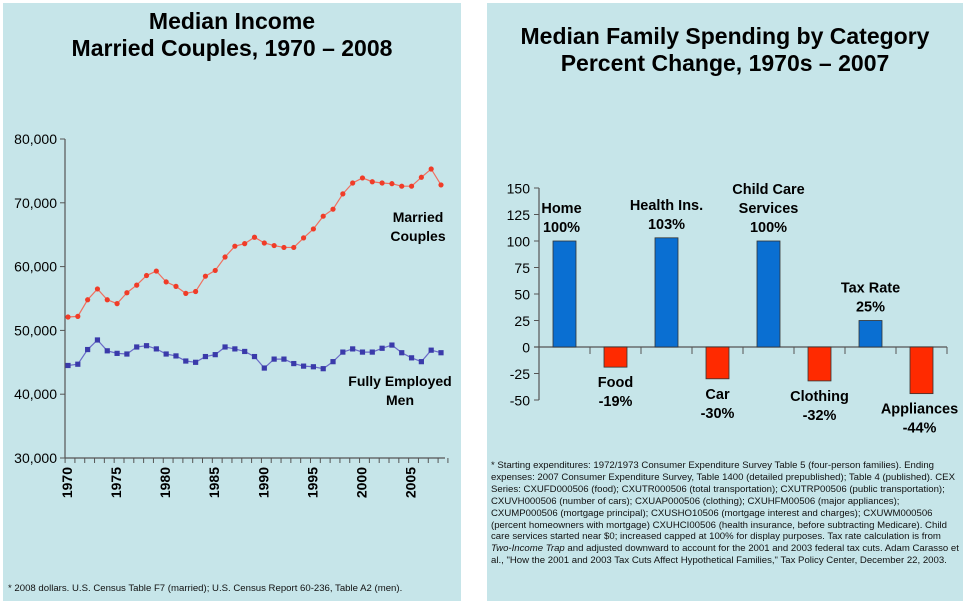 Image resolution: width=967 pixels, height=606 pixels. What do you see at coordinates (519, 215) in the screenshot?
I see `y-tick-label: 125` at bounding box center [519, 215].